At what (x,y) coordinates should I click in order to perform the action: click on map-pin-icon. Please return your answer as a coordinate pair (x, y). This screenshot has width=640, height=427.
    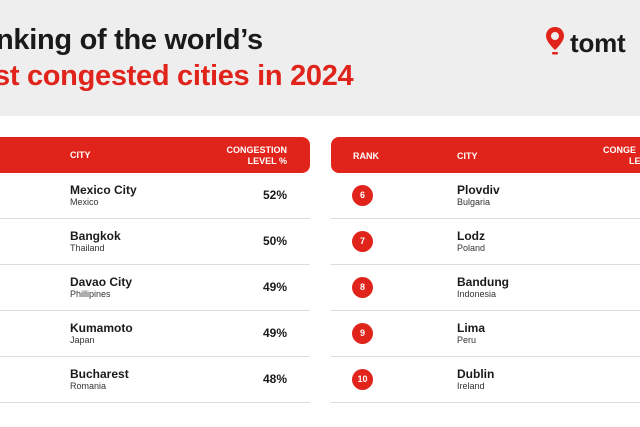
    Looking at the image, I should click on (555, 41).